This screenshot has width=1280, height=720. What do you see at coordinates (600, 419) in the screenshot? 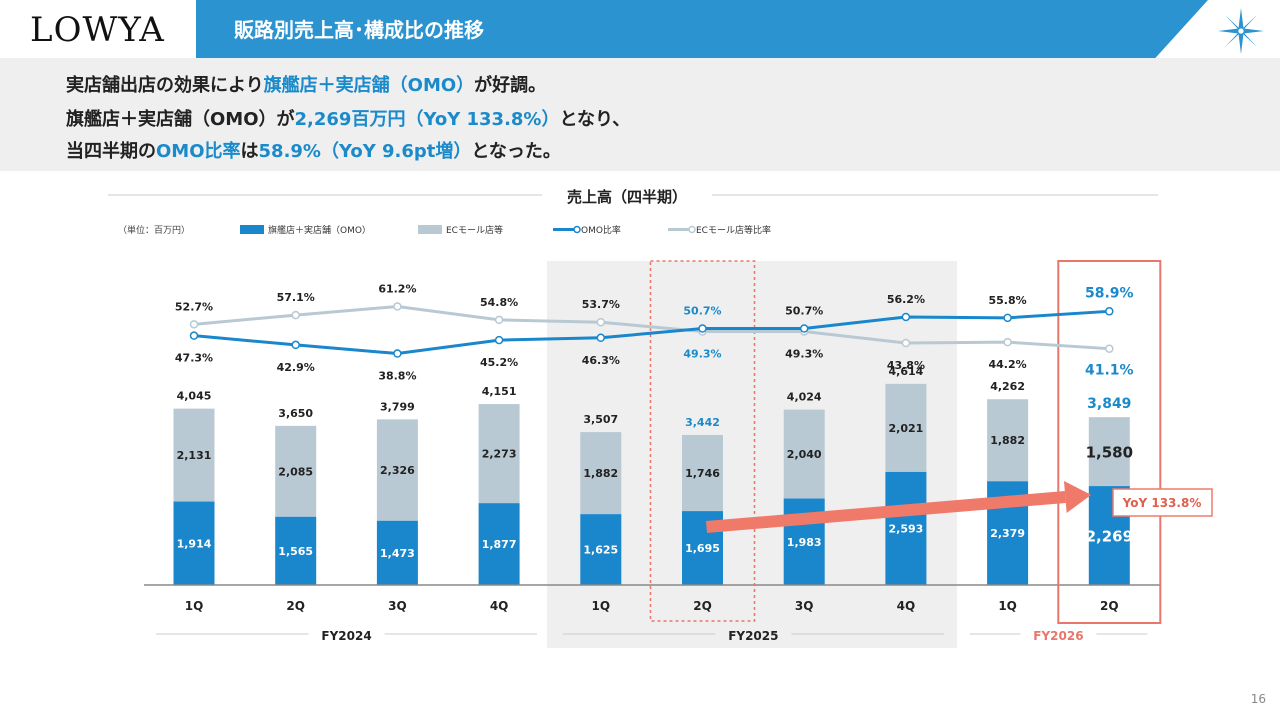
I see `bar-label-total: 3,507` at bounding box center [600, 419].